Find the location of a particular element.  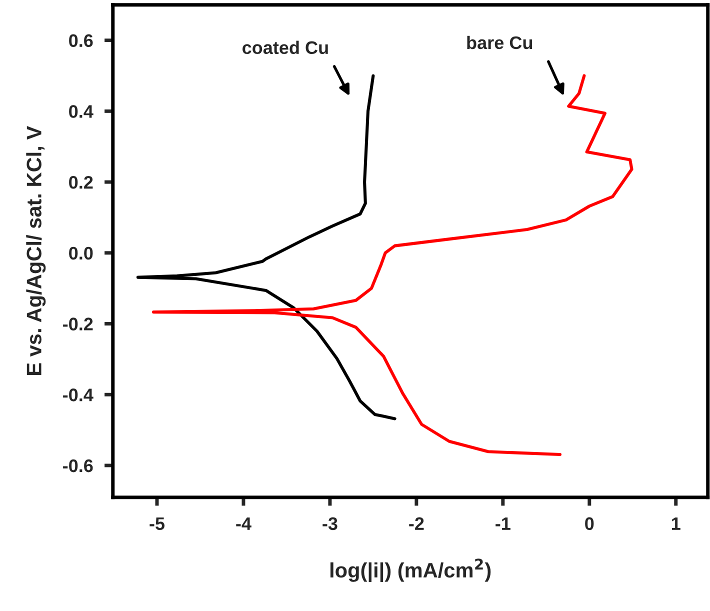

y-tick-label: -0.4 is located at coordinates (78, 395).